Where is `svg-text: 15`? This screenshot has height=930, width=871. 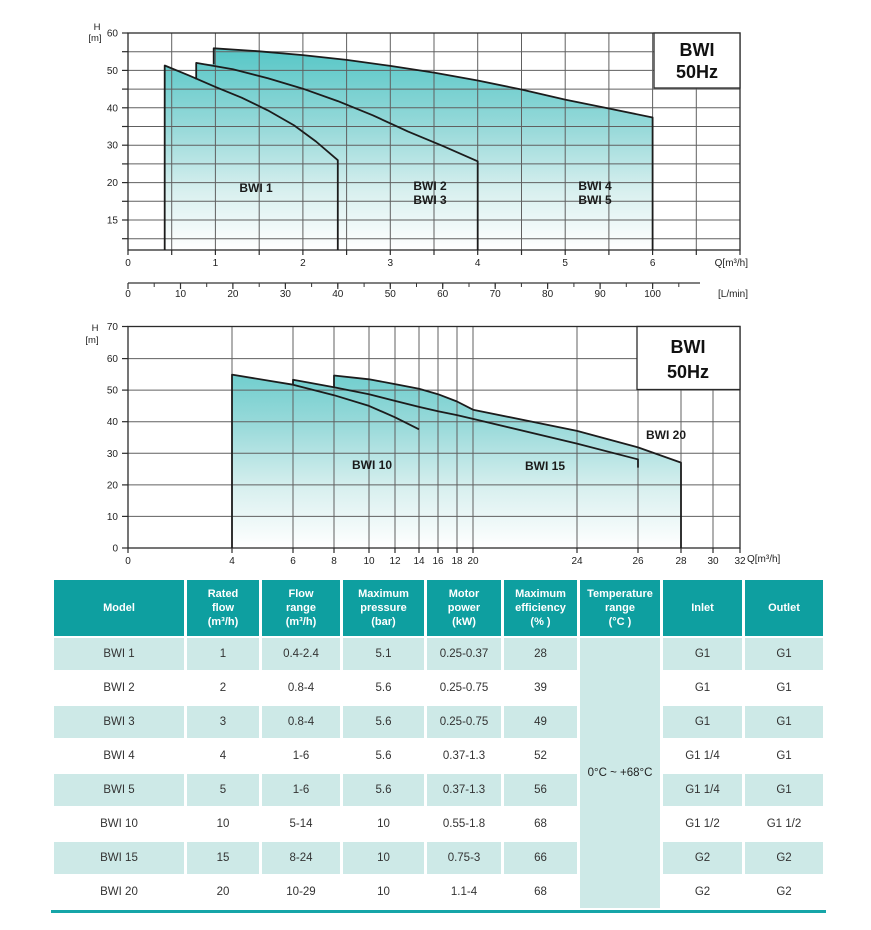
svg-text: 15 is located at coordinates (113, 221).